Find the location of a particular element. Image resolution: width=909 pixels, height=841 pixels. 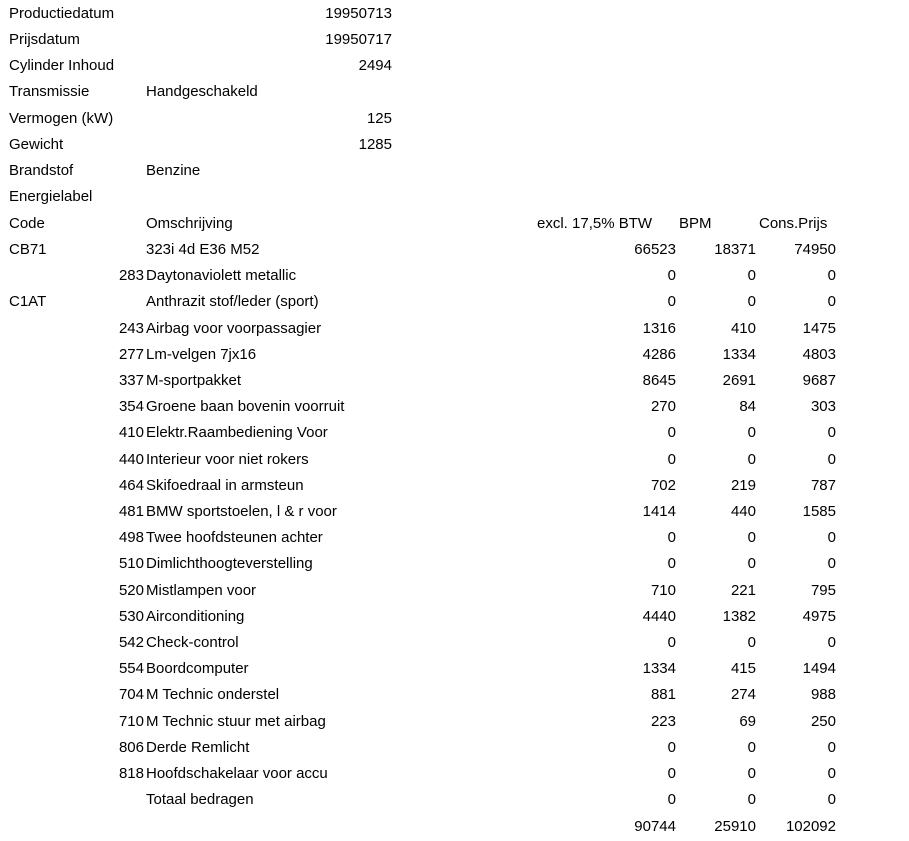

bpm-amount: 410 is located at coordinates (743, 328).